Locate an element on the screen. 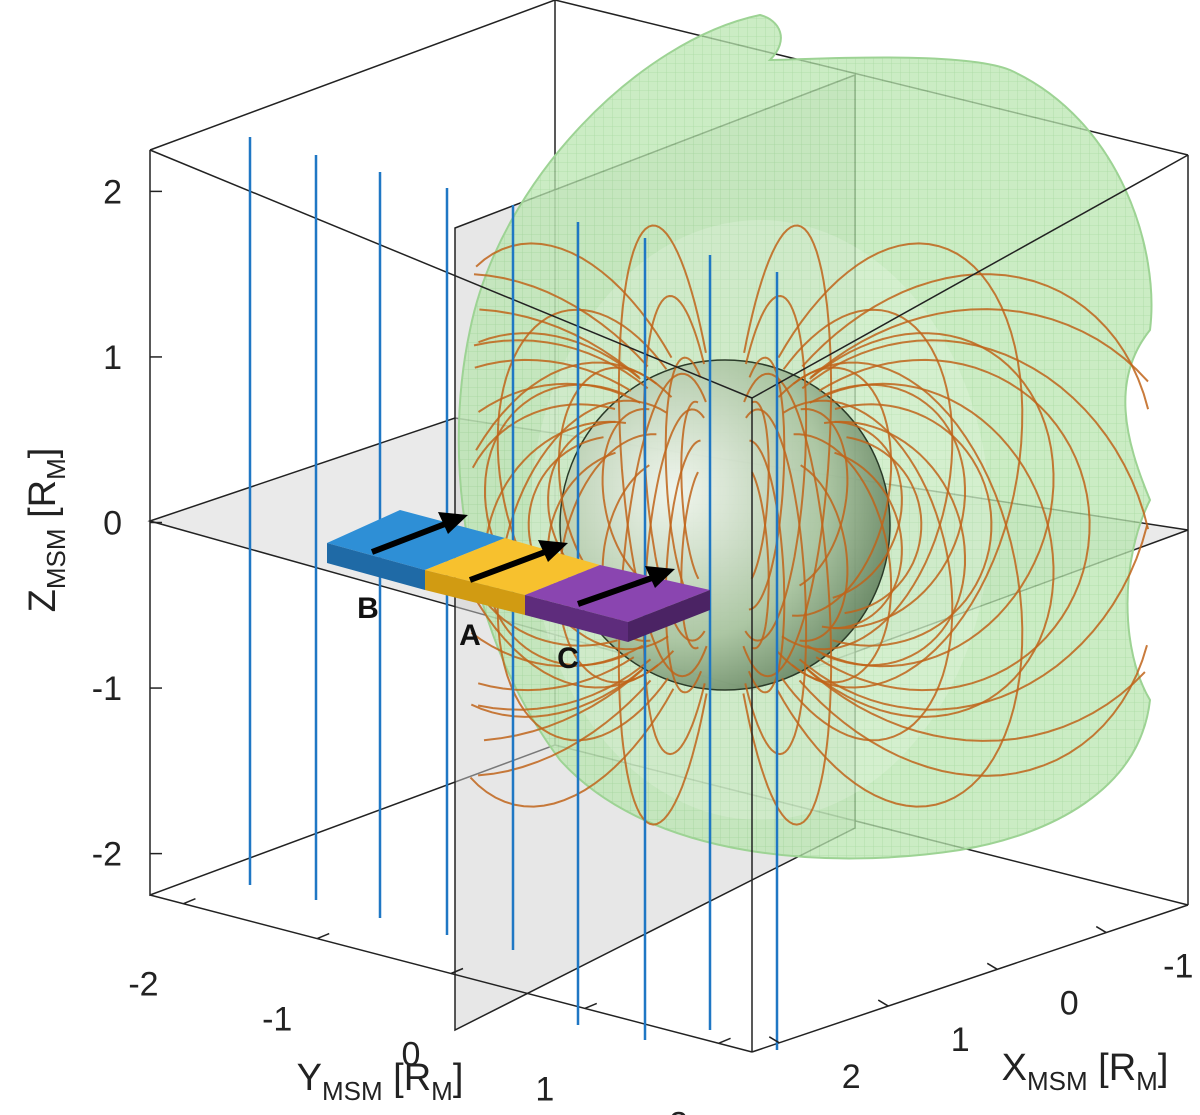 This screenshot has height=1115, width=1200. y-tick-label: -2 is located at coordinates (143, 985).